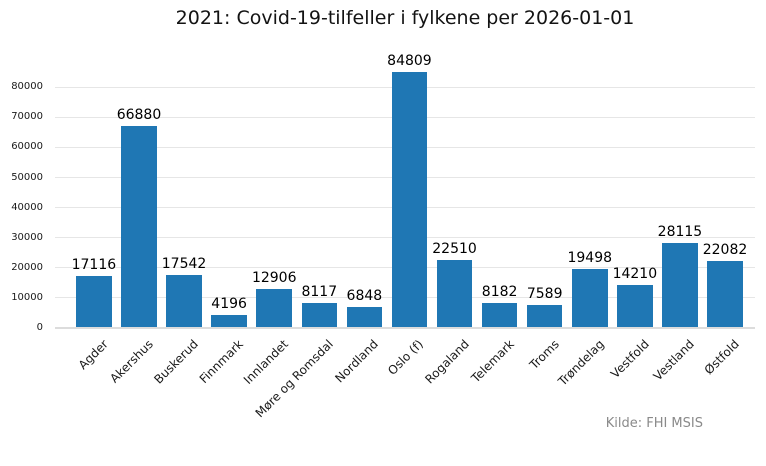  I want to click on bar-value-label: 22082, so click(725, 250).